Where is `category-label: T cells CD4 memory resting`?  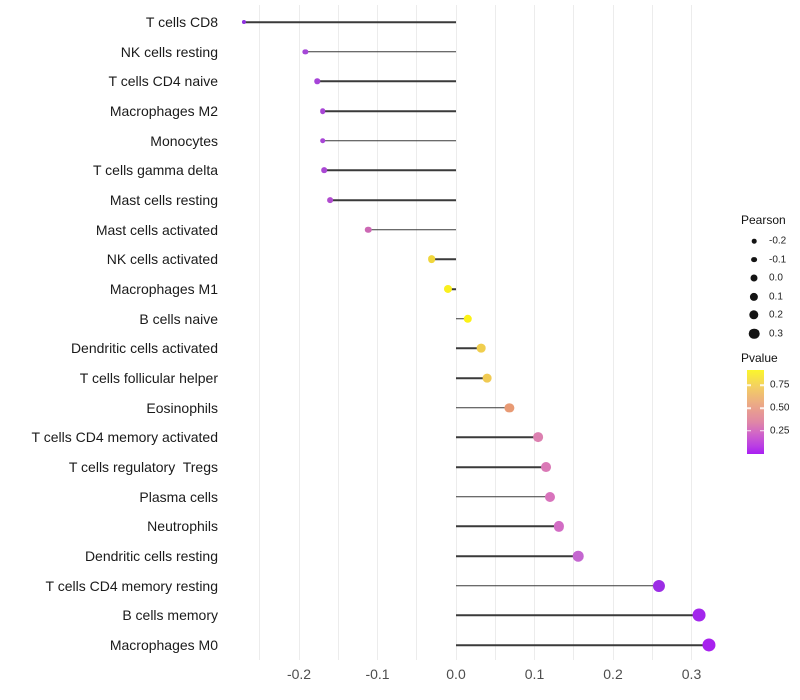
category-label: T cells CD4 memory resting is located at coordinates (131, 585).